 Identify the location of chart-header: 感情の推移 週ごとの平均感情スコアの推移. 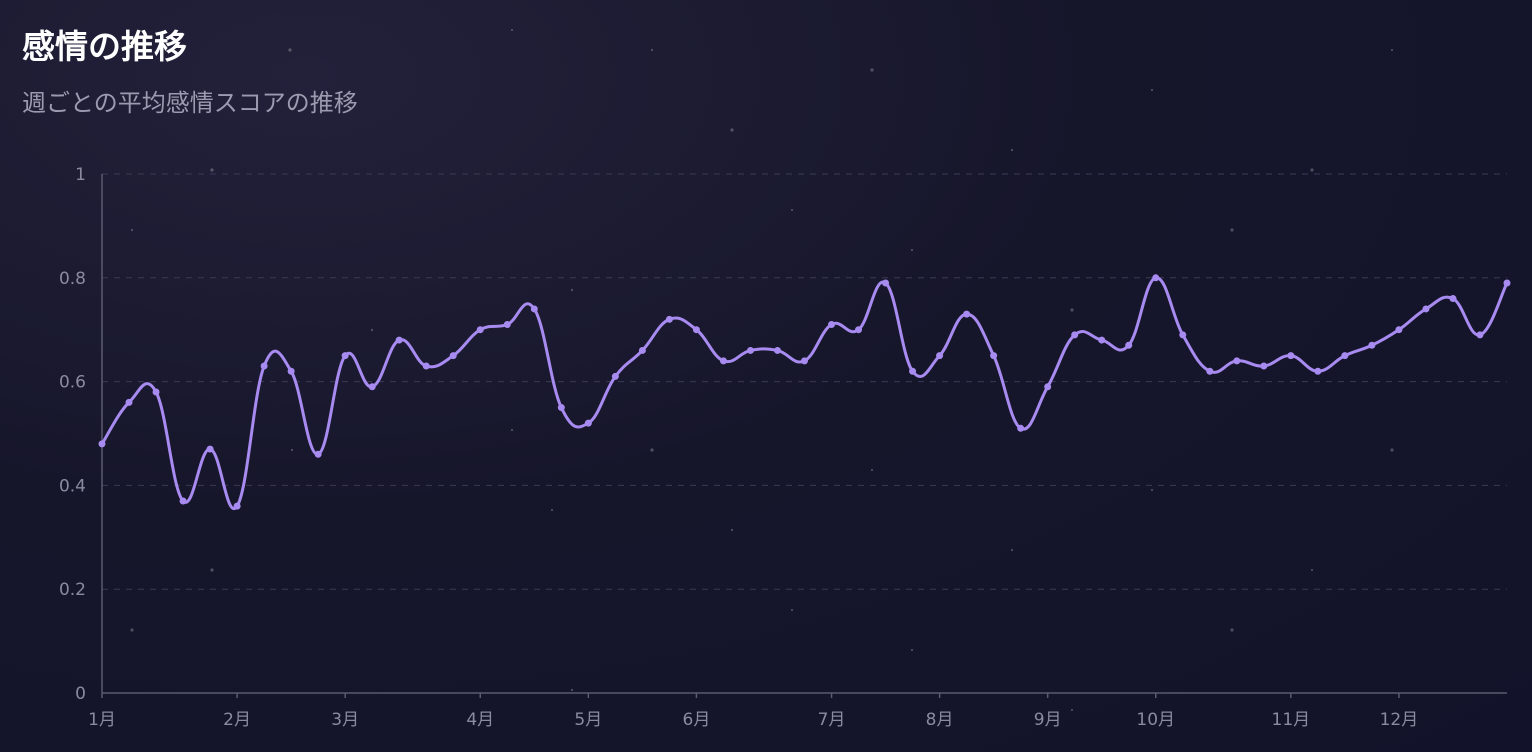
(190, 71).